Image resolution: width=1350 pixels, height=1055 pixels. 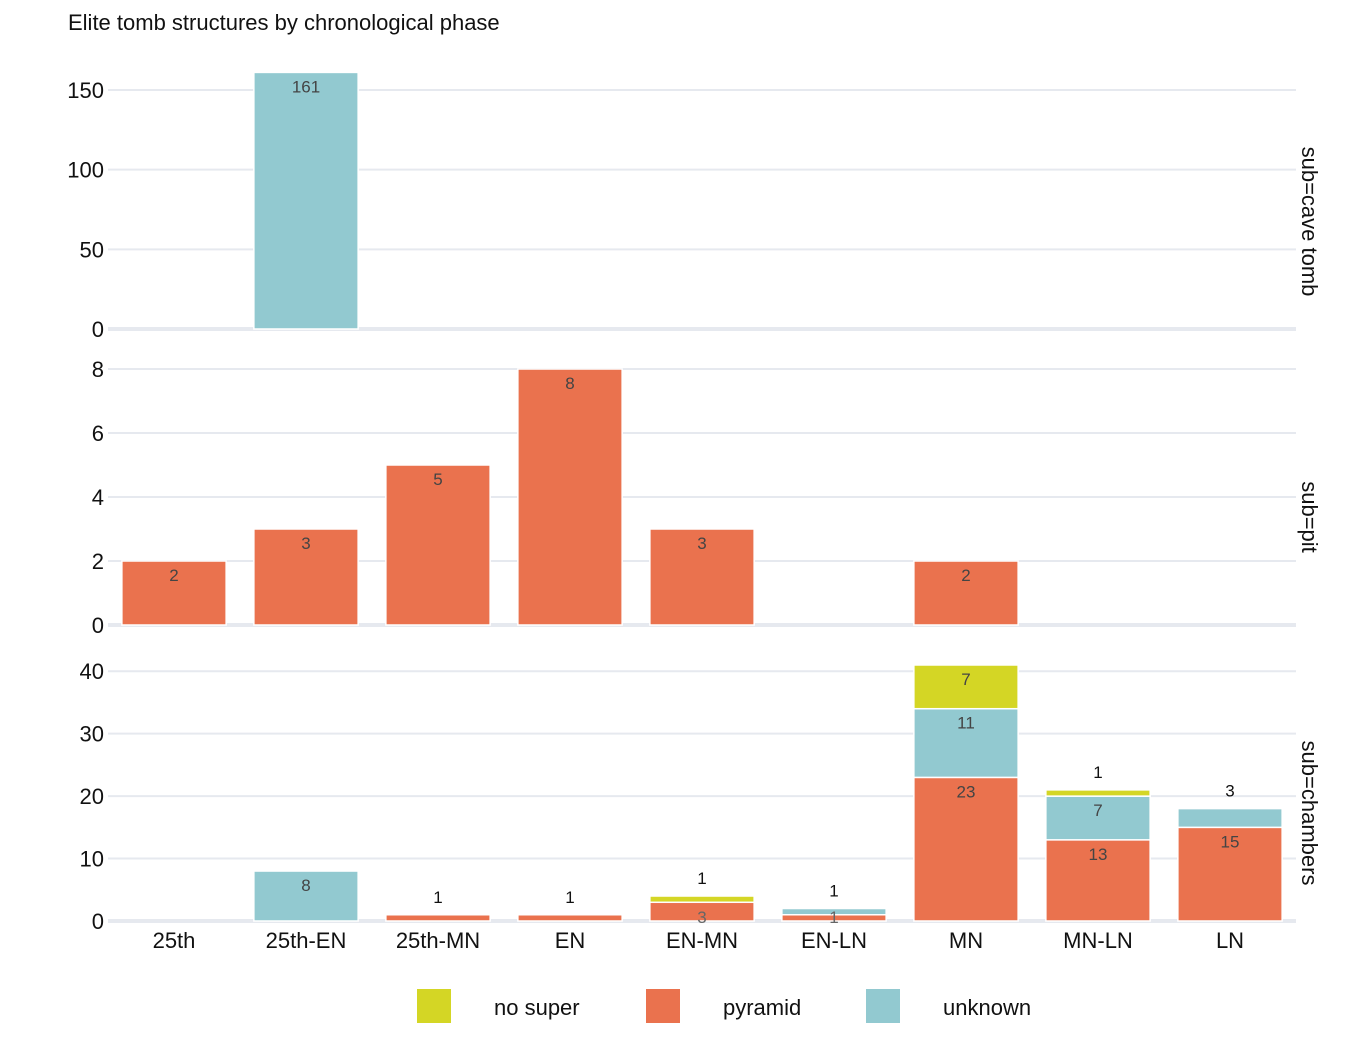 I want to click on data-label: 23, so click(x=966, y=791).